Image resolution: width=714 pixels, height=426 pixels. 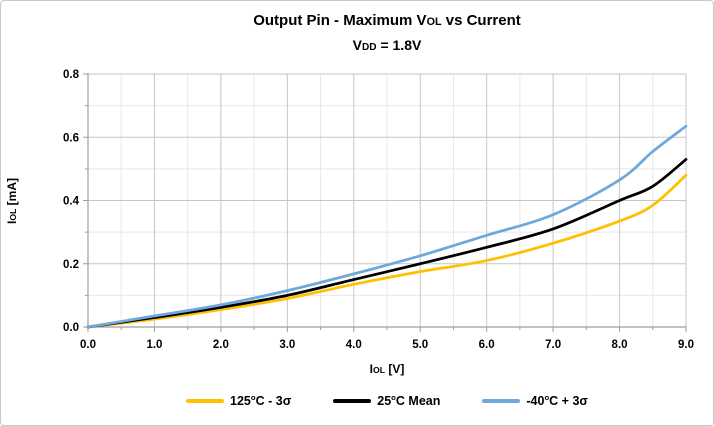 What do you see at coordinates (420, 345) in the screenshot?
I see `x-tick-label: 5.0` at bounding box center [420, 345].